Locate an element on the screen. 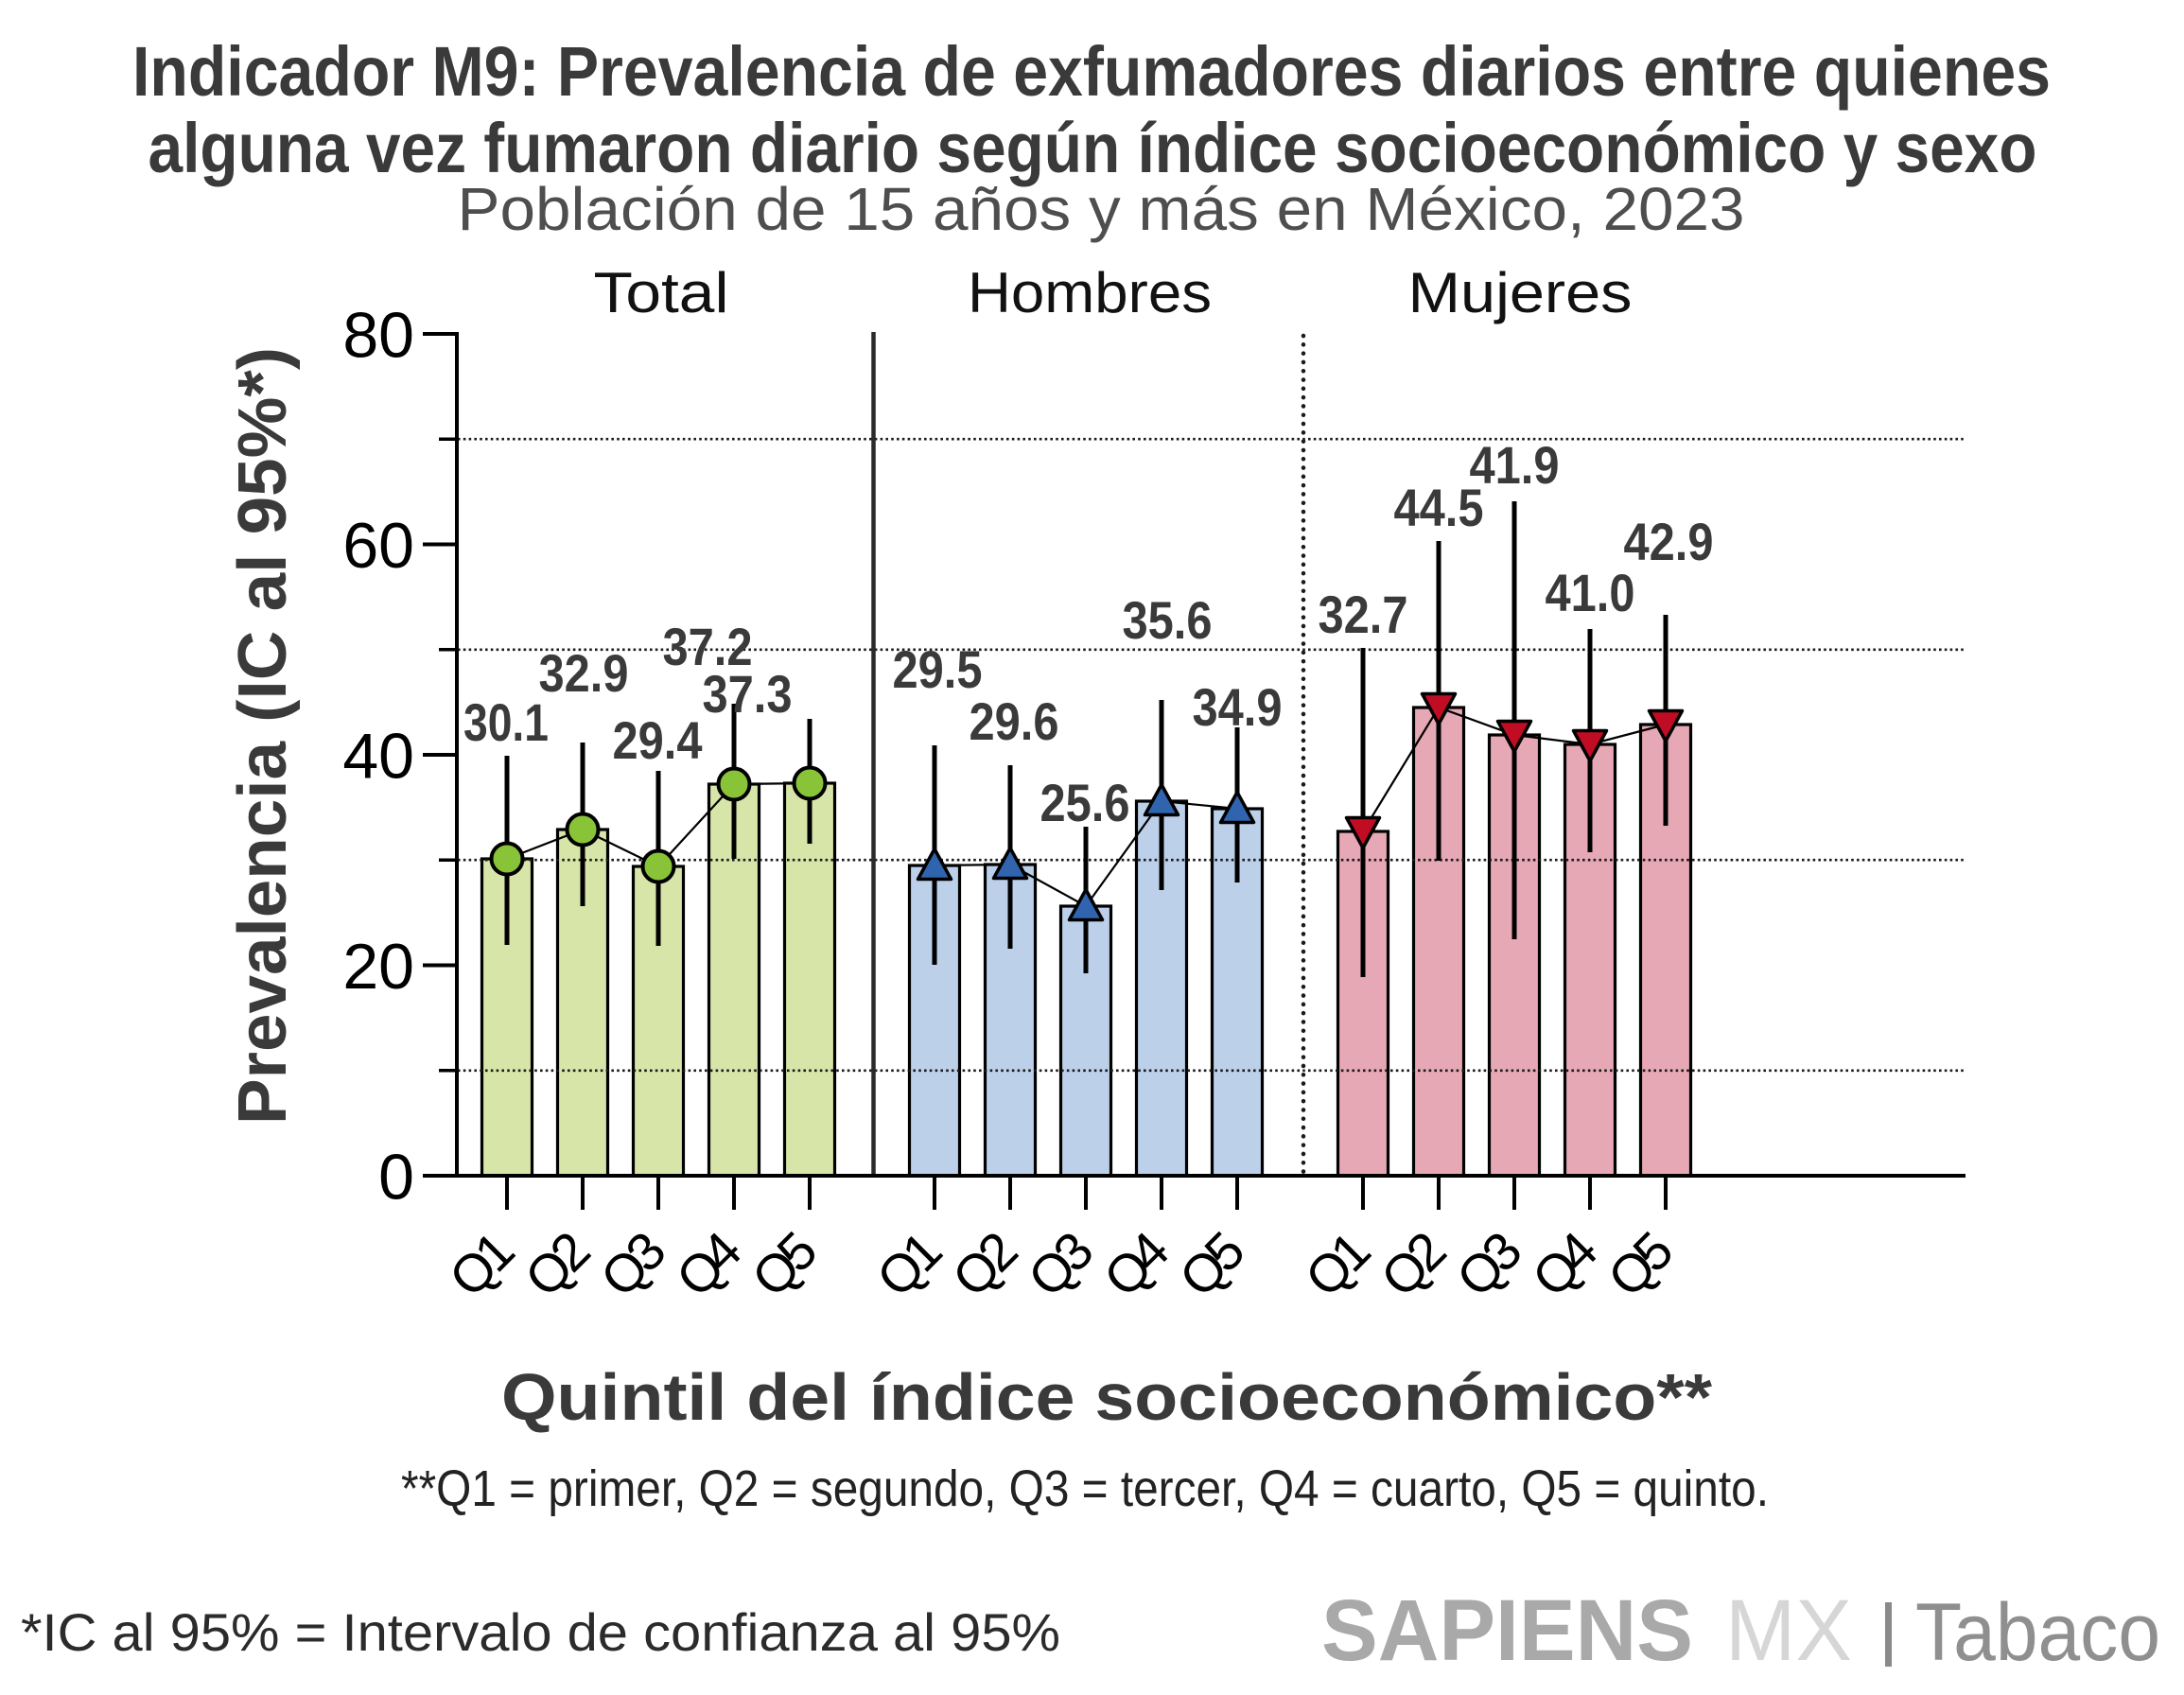 Image resolution: width=2184 pixels, height=1695 pixels. svg-text: Mujeres is located at coordinates (1521, 292).